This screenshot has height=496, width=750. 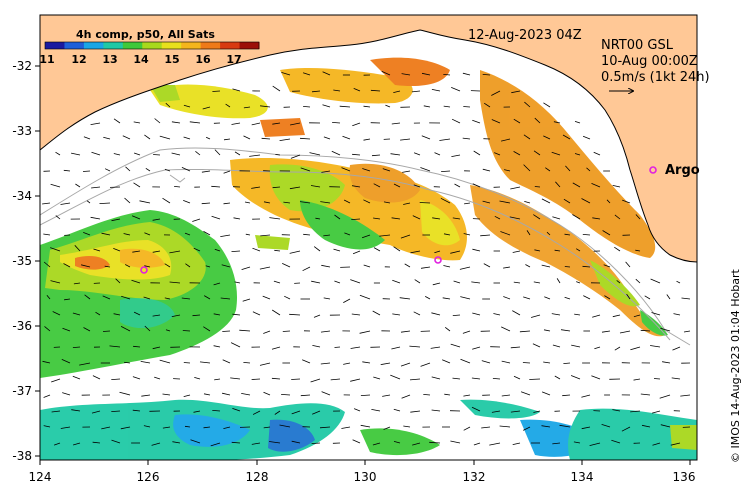 What do you see at coordinates (22, 131) in the screenshot?
I see `y-tick-label: -33` at bounding box center [22, 131].